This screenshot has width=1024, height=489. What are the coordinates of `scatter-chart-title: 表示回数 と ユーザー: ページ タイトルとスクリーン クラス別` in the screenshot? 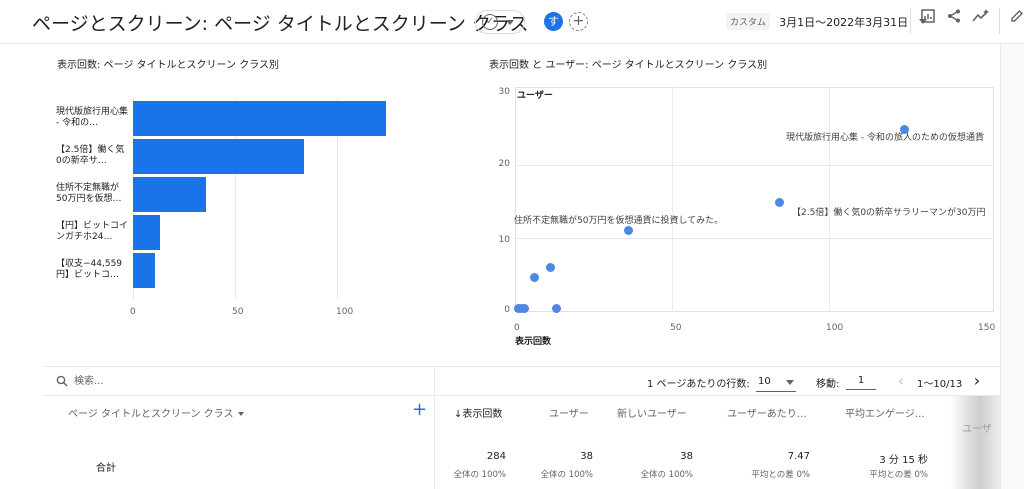 It's located at (628, 65).